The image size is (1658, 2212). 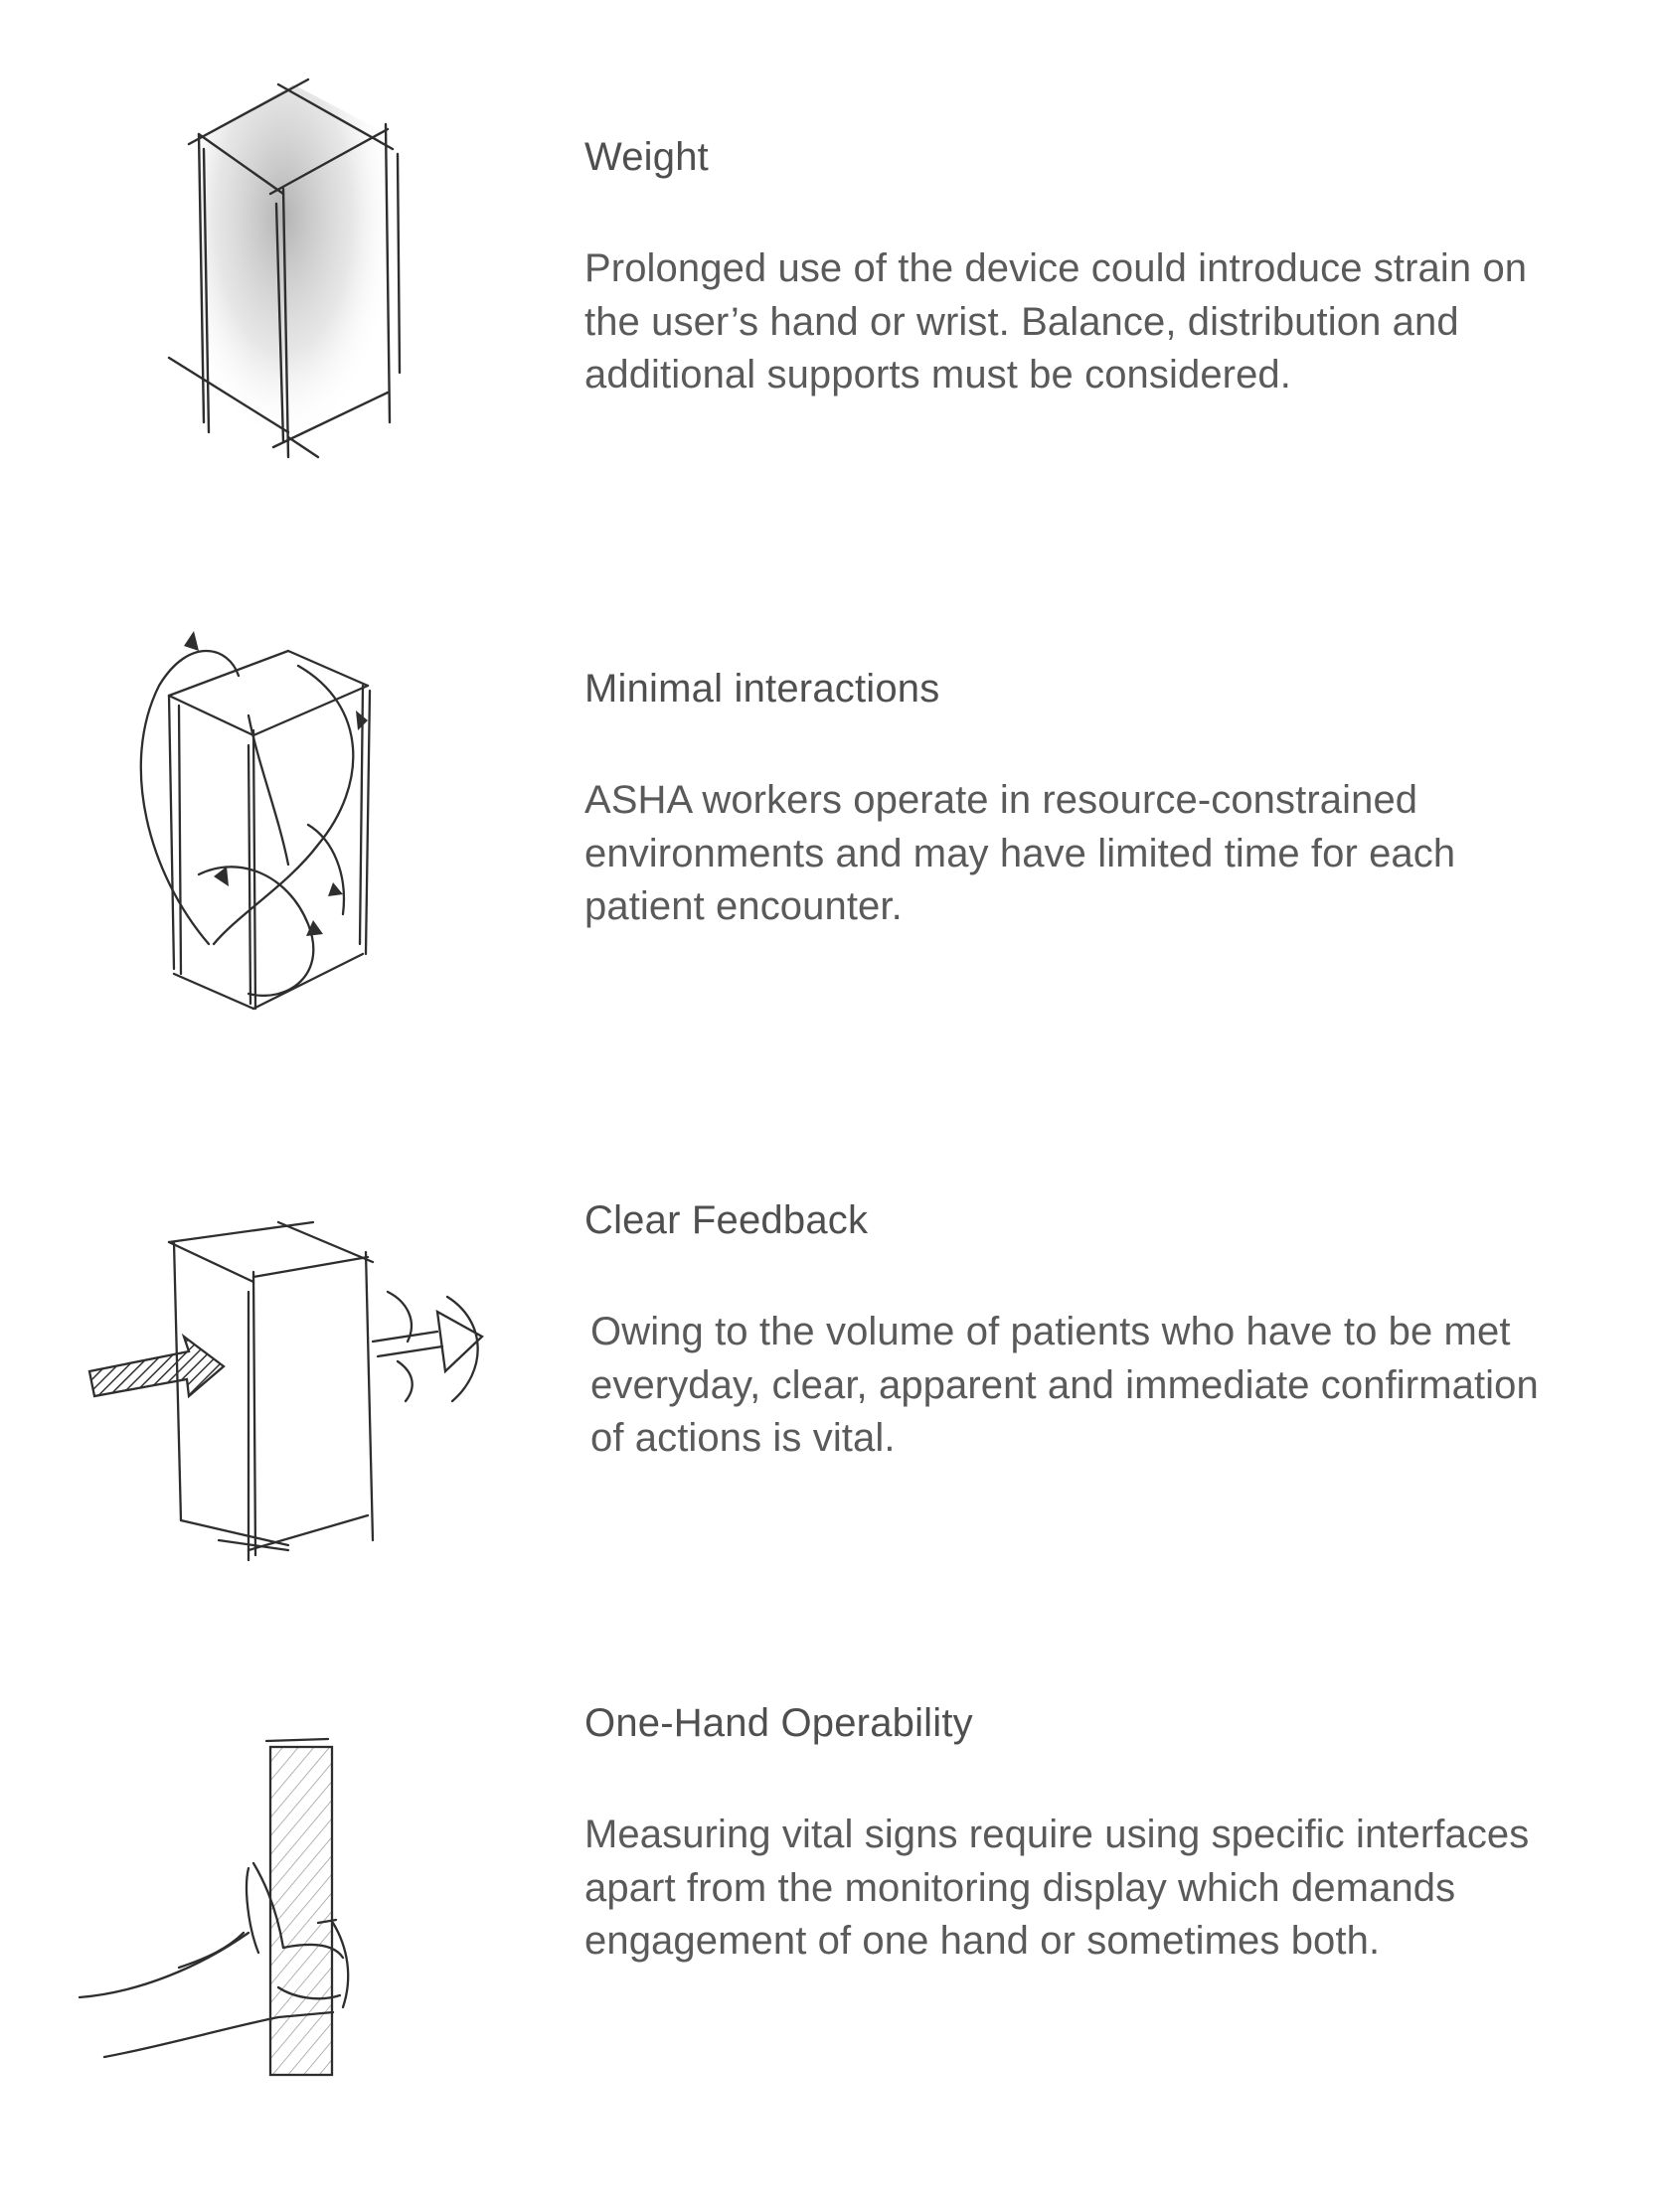 What do you see at coordinates (288, 264) in the screenshot?
I see `weighted-box-sketch-icon` at bounding box center [288, 264].